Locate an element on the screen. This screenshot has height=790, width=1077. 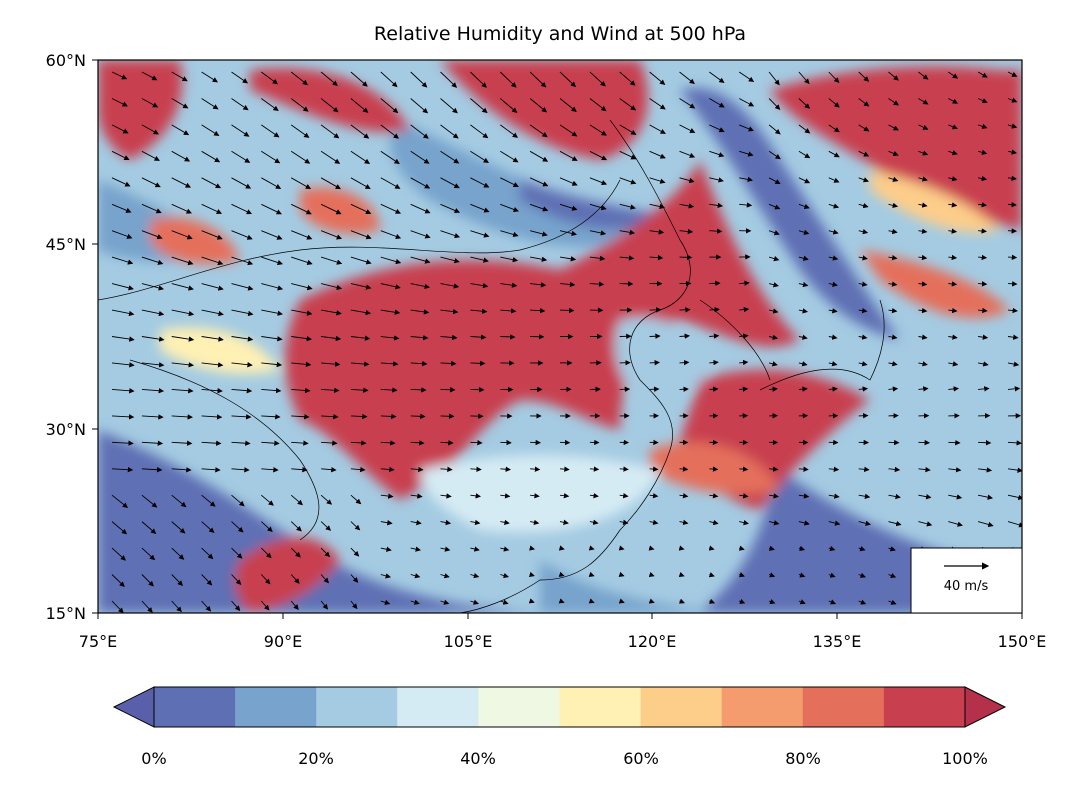
colorbar-tick-label: 40% is located at coordinates (478, 758).